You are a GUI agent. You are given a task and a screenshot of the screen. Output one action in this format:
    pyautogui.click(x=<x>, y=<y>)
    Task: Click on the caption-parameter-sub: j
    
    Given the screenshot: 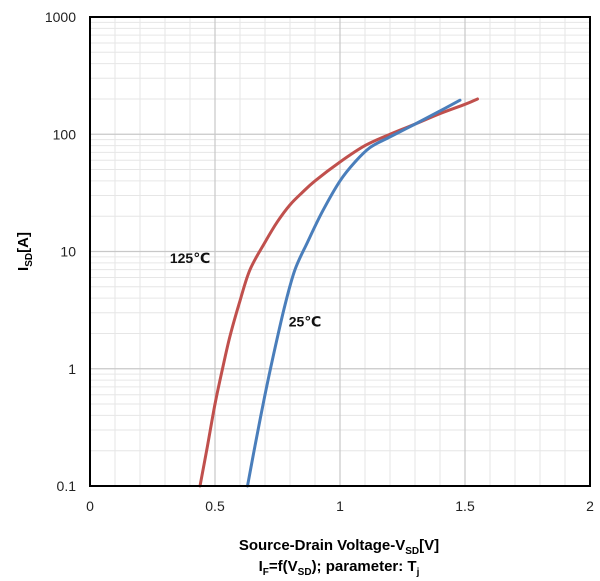 What is the action you would take?
    pyautogui.click(x=418, y=572)
    